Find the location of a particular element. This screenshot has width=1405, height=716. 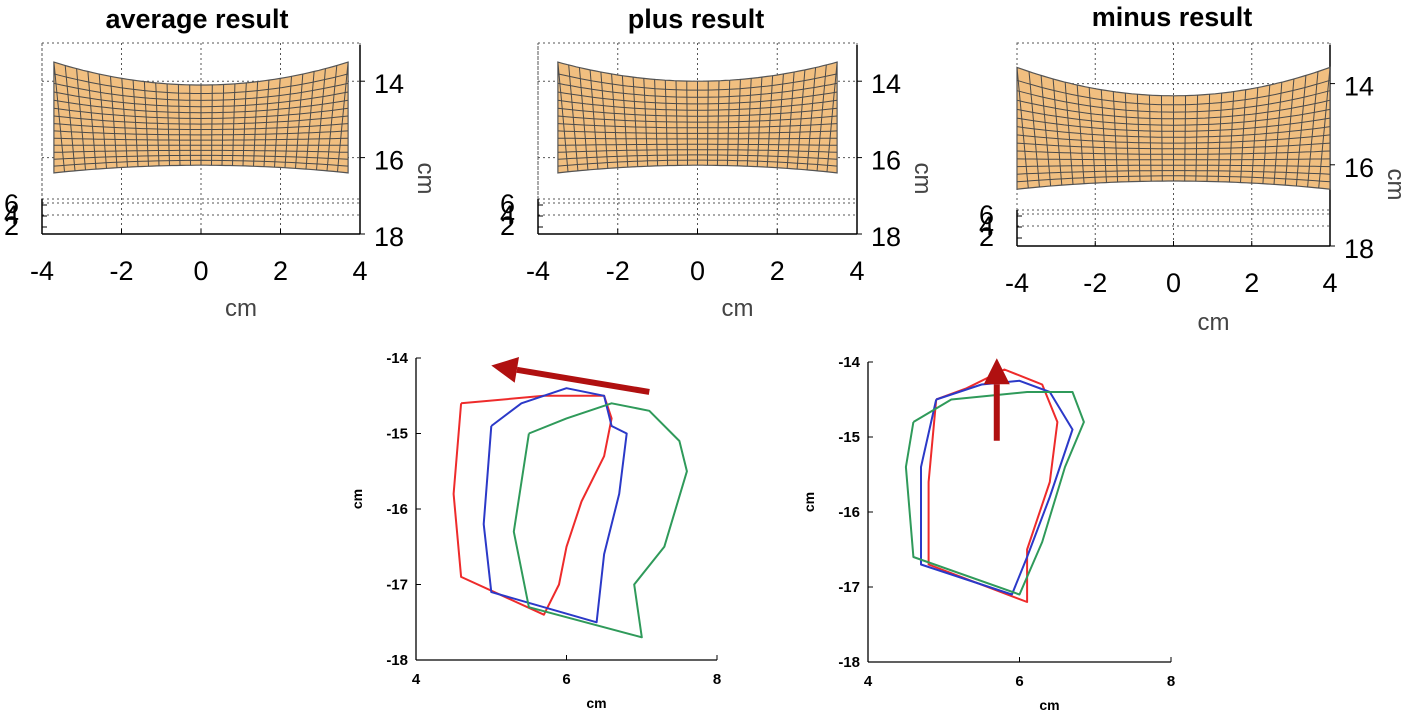

x-tick-label: 8 is located at coordinates (1171, 681).